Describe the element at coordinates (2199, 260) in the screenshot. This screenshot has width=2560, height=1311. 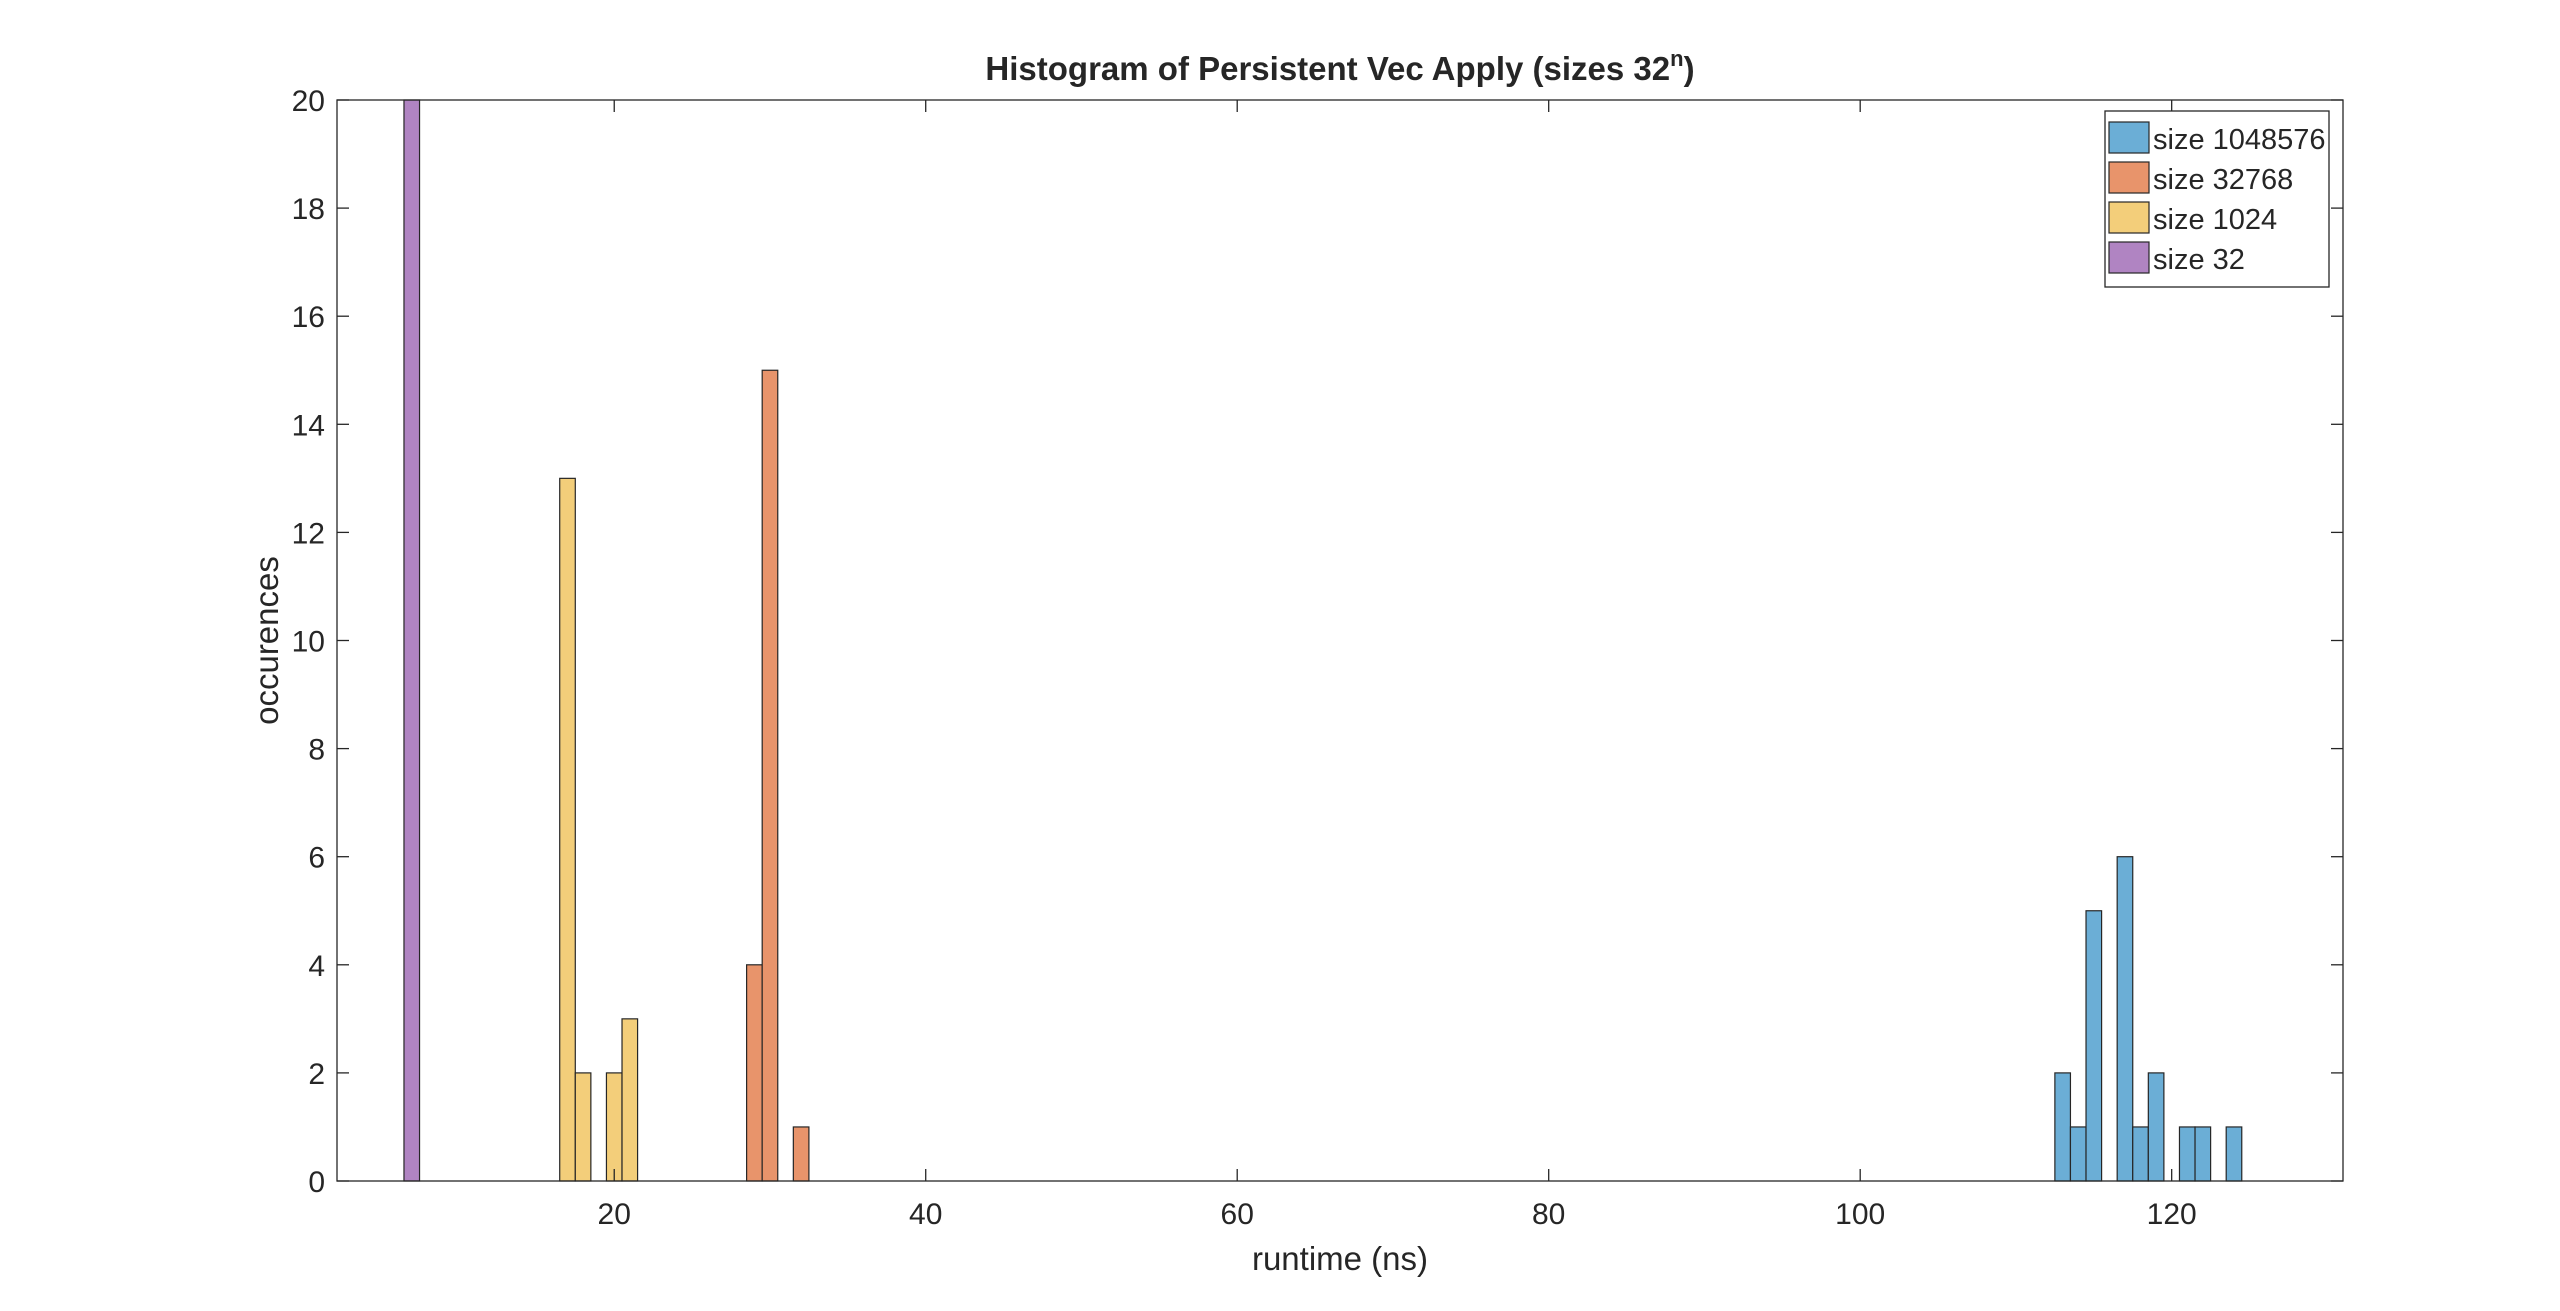
I see `legend-entry-label: size 32` at that location.